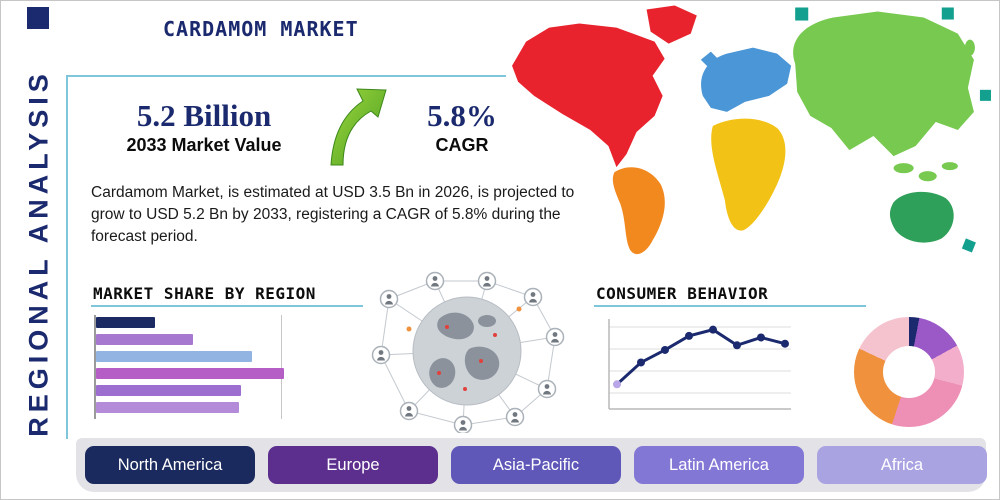 The height and width of the screenshot is (500, 1000). What do you see at coordinates (467, 358) in the screenshot?
I see `globe-hotspots` at bounding box center [467, 358].